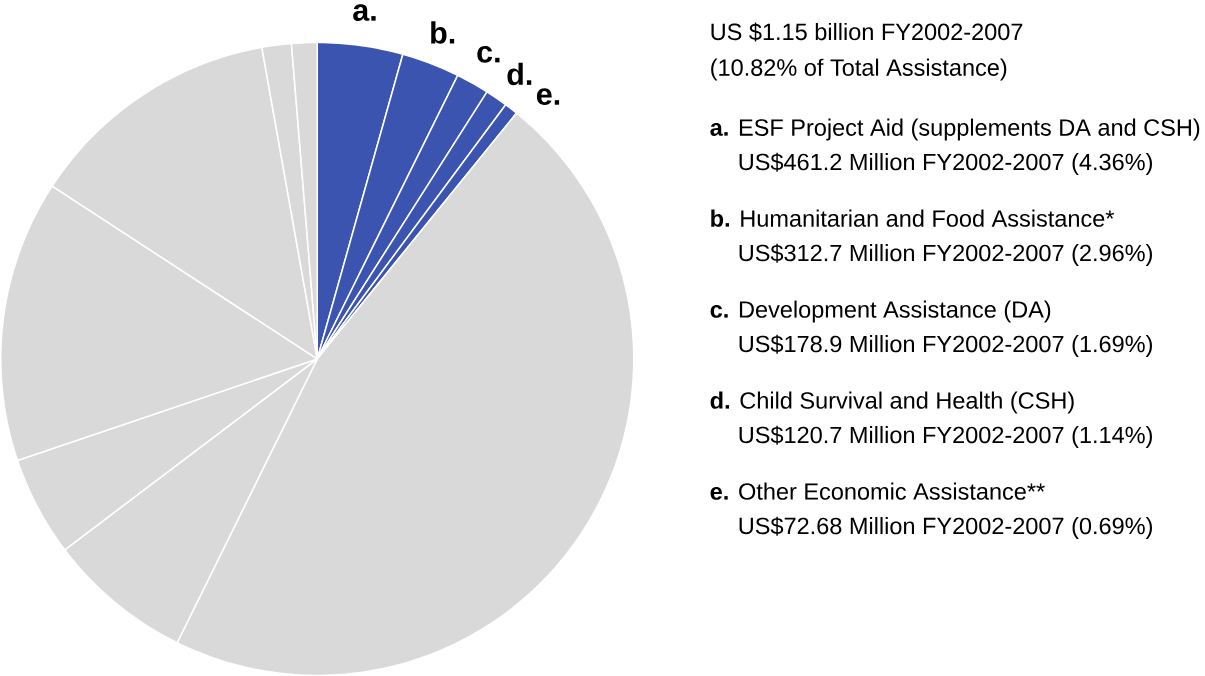 Image resolution: width=1205 pixels, height=676 pixels. What do you see at coordinates (945, 527) in the screenshot?
I see `text: US$72.68 Million FY2002-2007 (0.69%)` at bounding box center [945, 527].